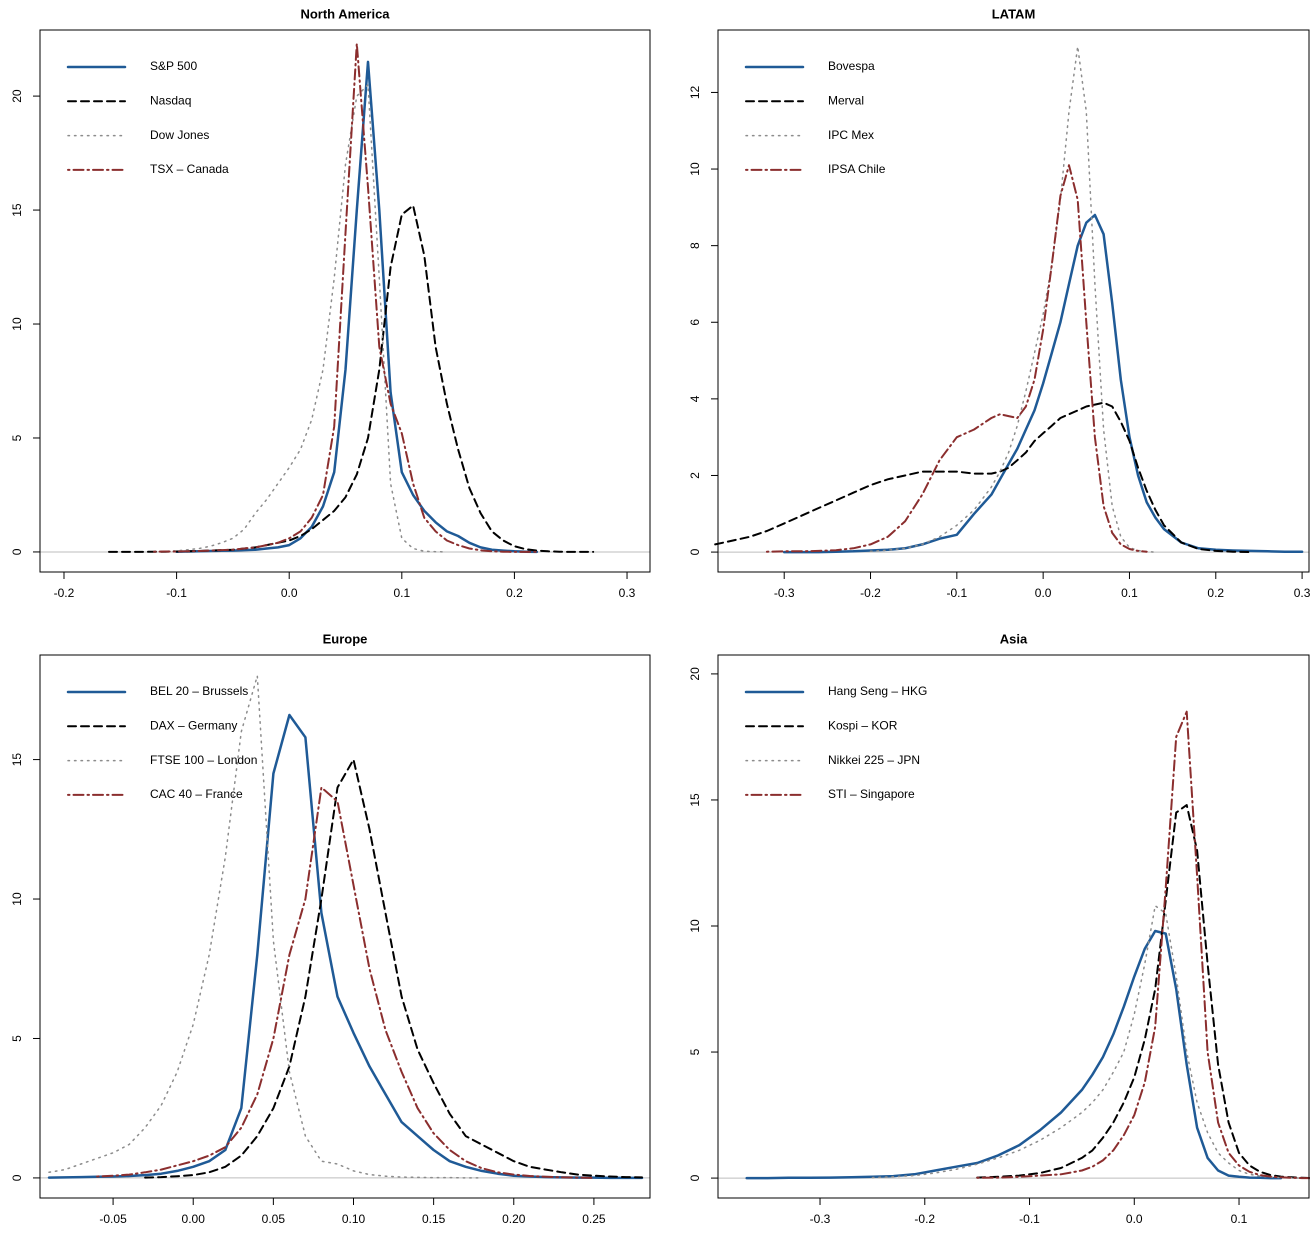 The image size is (1310, 1235). What do you see at coordinates (695, 92) in the screenshot?
I see `y-tick-label: 12` at bounding box center [695, 92].